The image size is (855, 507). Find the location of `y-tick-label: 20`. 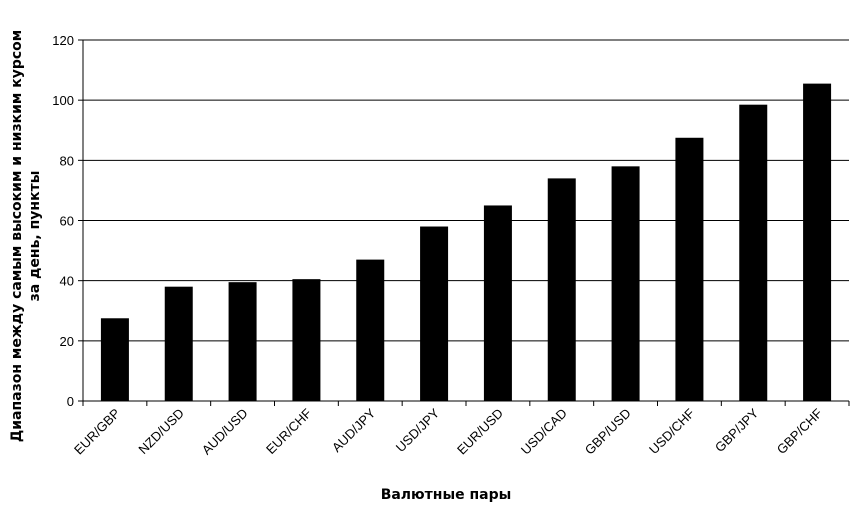

y-tick-label: 20 is located at coordinates (67, 341).